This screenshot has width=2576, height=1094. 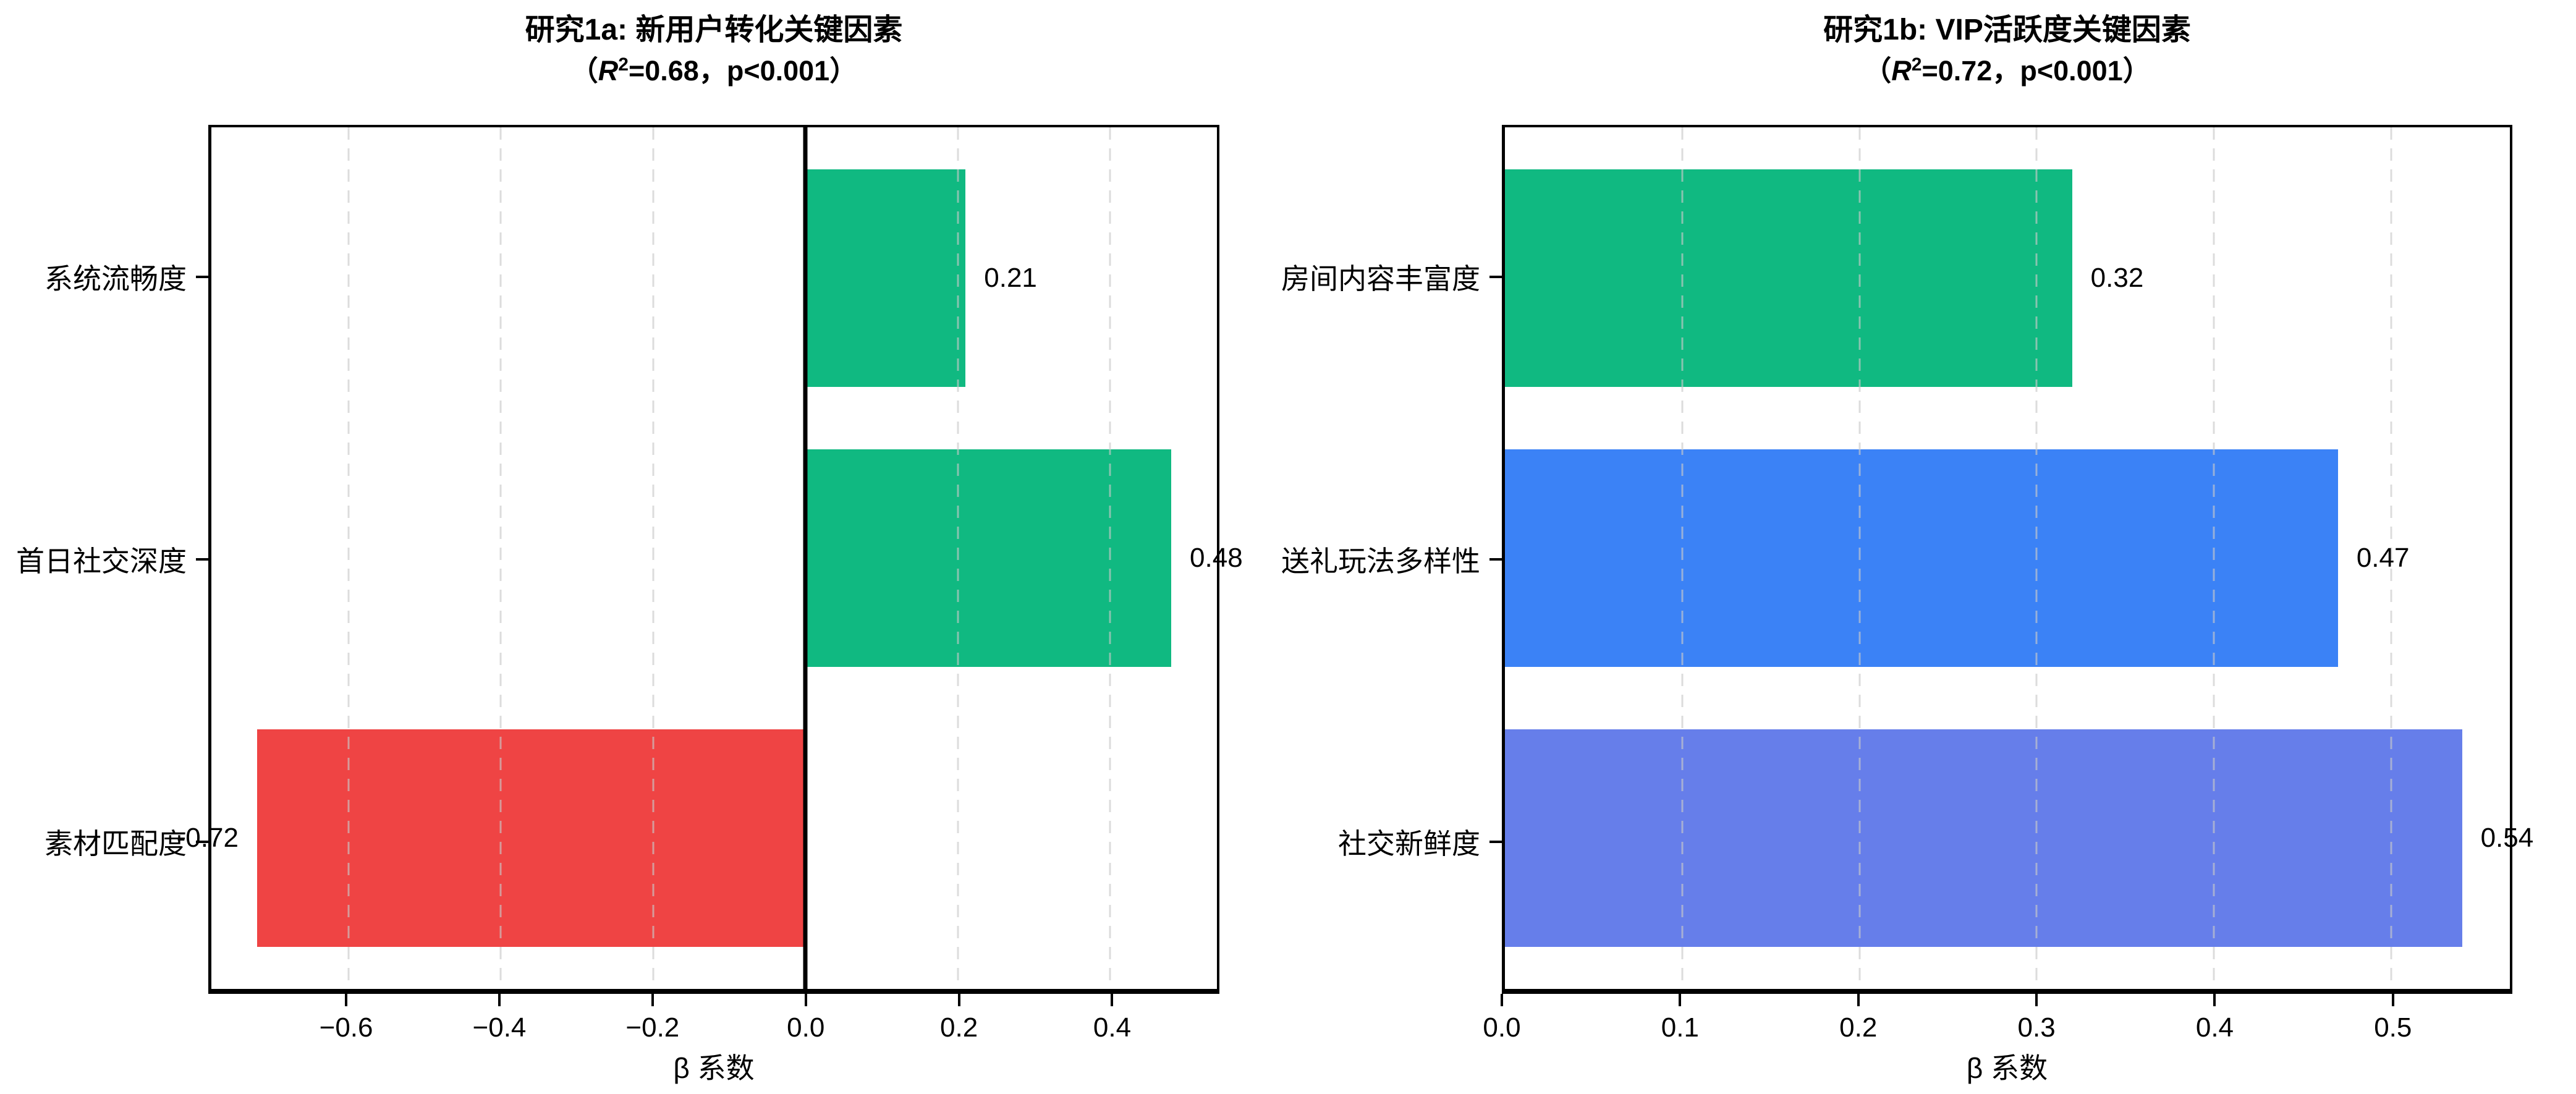 I want to click on gridline-x-0.1, so click(x=1682, y=558).